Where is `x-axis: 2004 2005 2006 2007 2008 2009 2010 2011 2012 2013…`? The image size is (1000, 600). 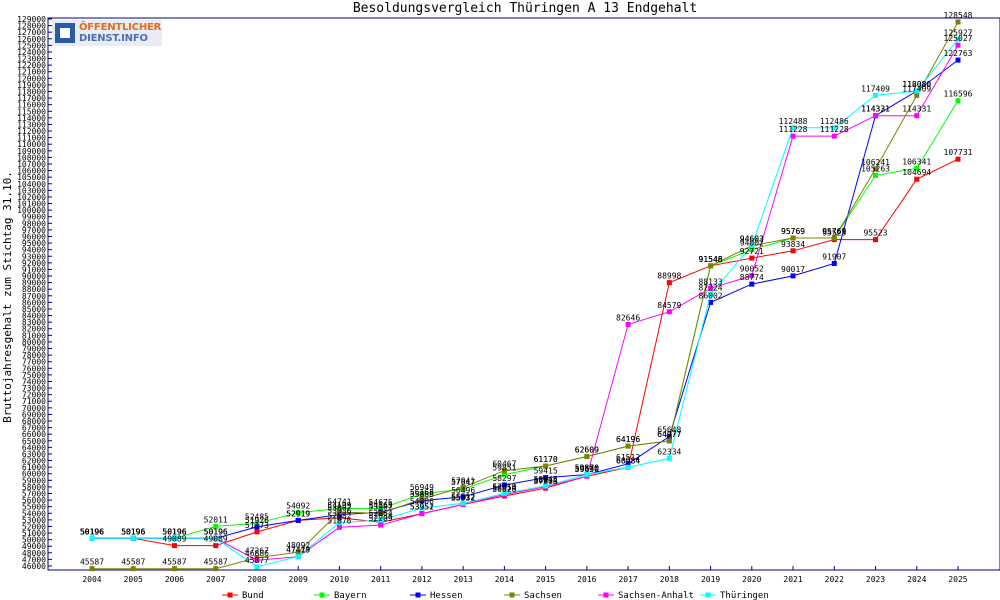
x-axis: 2004 2005 2006 2007 2008 2009 2010 2011 2012 2013… is located at coordinates (525, 575).